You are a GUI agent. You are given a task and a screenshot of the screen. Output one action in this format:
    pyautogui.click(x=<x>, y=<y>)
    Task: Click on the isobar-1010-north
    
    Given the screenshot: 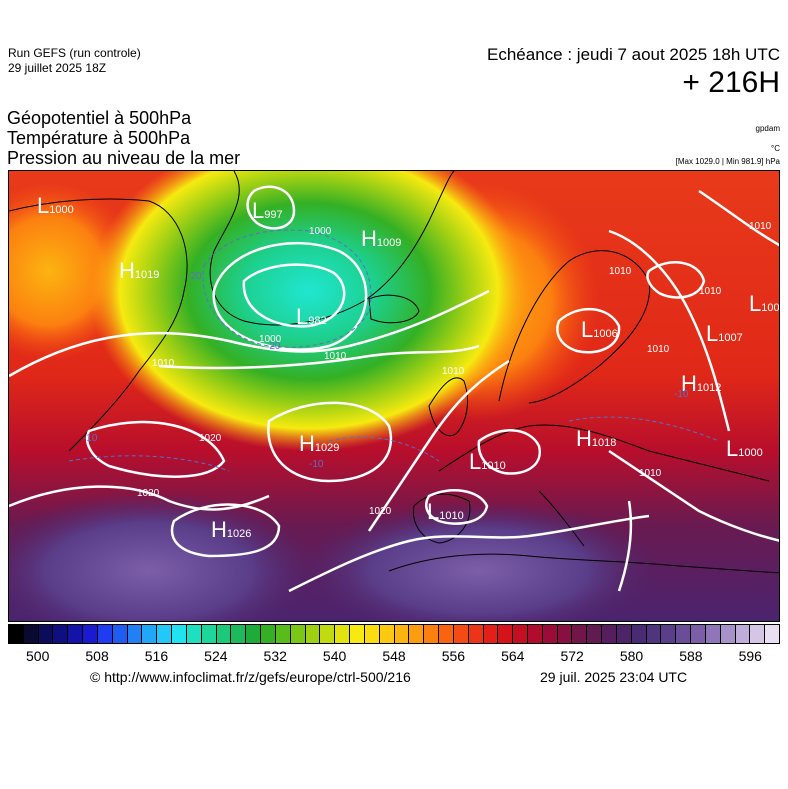 What is the action you would take?
    pyautogui.click(x=319, y=357)
    